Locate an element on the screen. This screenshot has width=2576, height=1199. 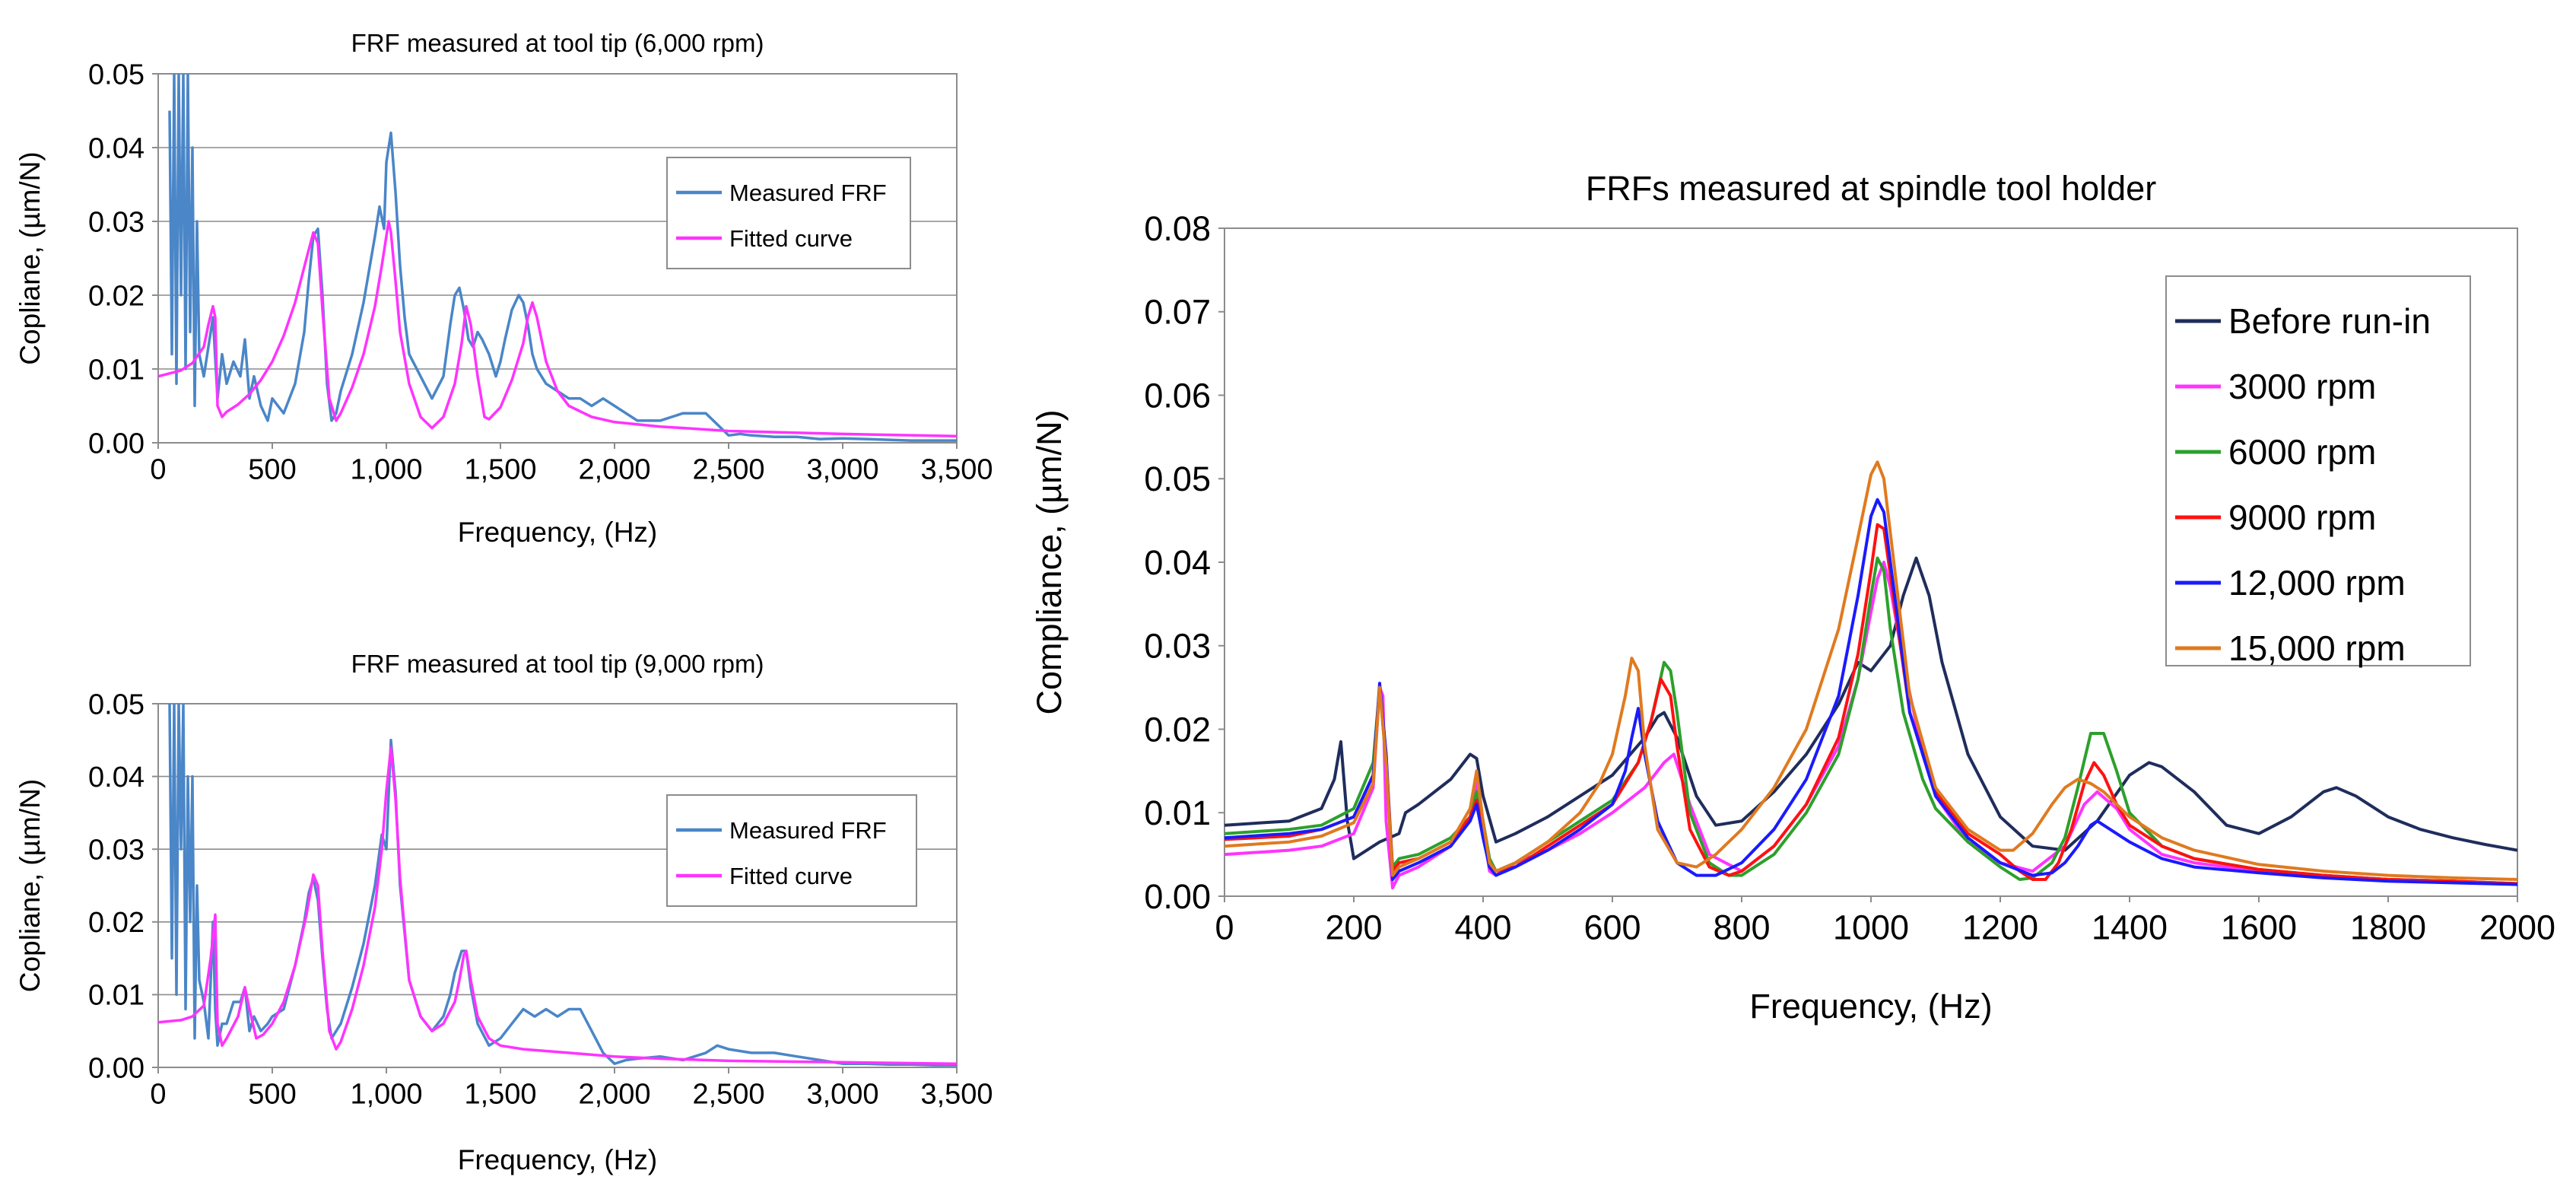
legend-label: 15,000 rpm is located at coordinates (2317, 648).